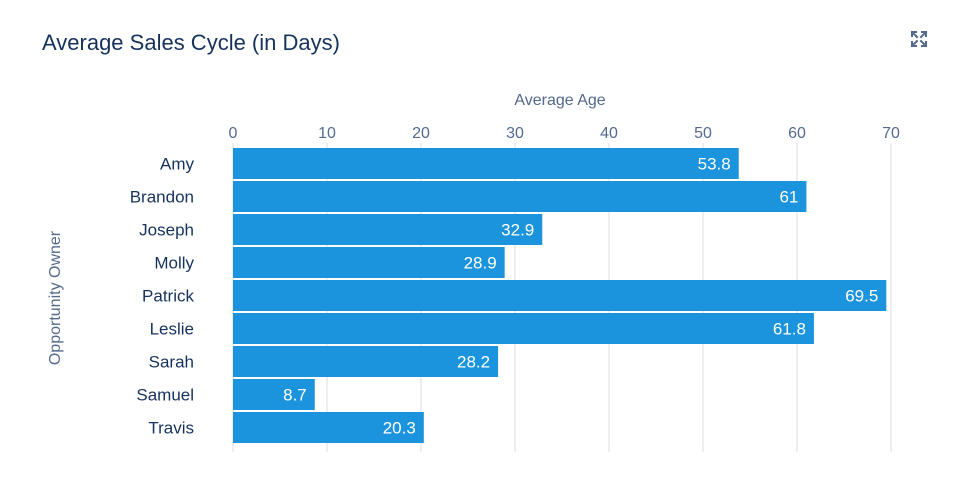 The image size is (957, 502). I want to click on category-label: Patrick, so click(168, 296).